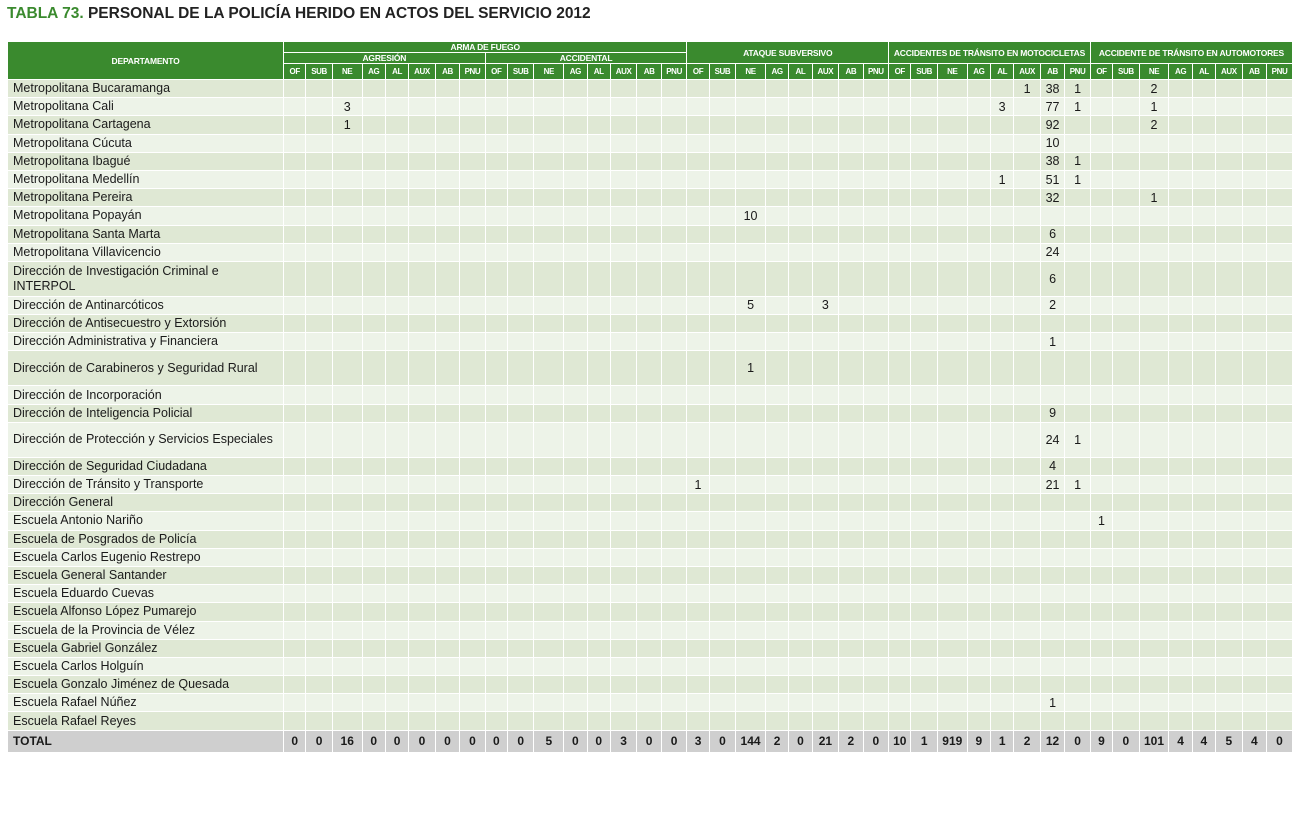 The width and height of the screenshot is (1299, 819). Describe the element at coordinates (496, 71) in the screenshot. I see `column-header-of: OF` at that location.